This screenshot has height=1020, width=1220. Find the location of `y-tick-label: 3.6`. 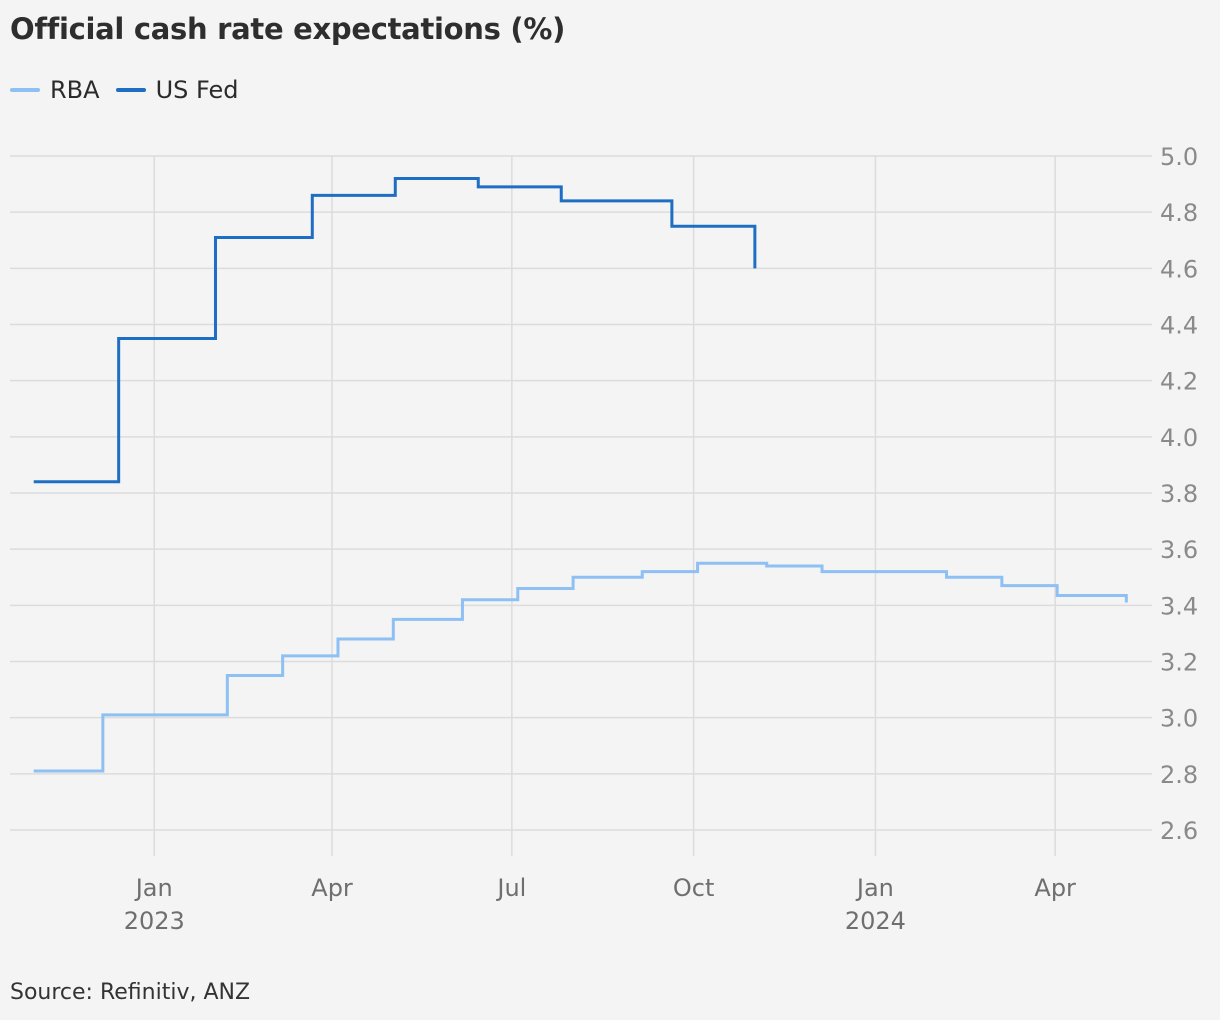

y-tick-label: 3.6 is located at coordinates (1179, 550).